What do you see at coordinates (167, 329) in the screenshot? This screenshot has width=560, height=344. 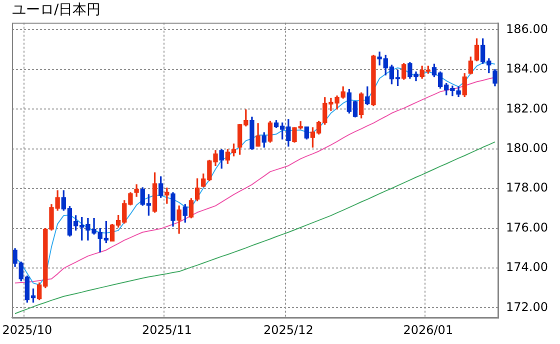 I see `x-tick-label: 2025/11` at bounding box center [167, 329].